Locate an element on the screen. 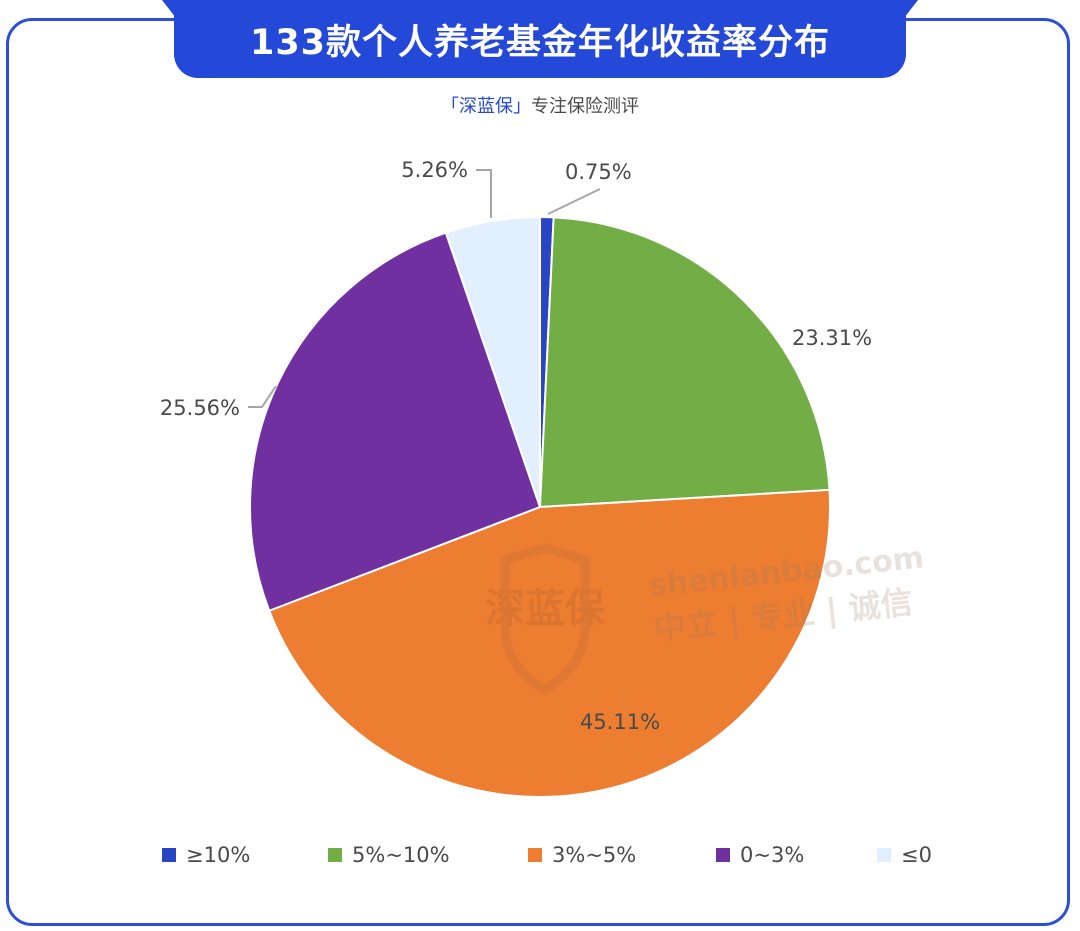  legend-item: ≥10% is located at coordinates (206, 855).